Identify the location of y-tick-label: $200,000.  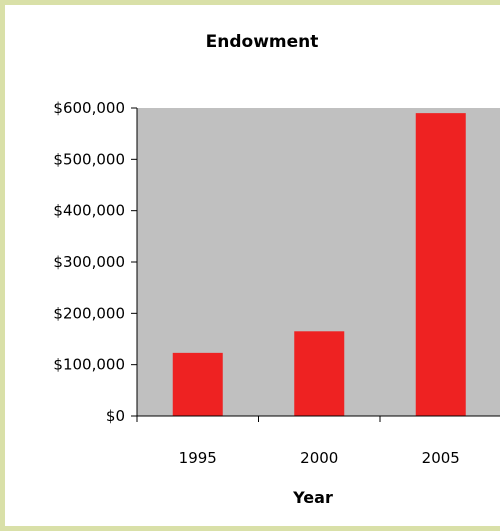
(89, 313).